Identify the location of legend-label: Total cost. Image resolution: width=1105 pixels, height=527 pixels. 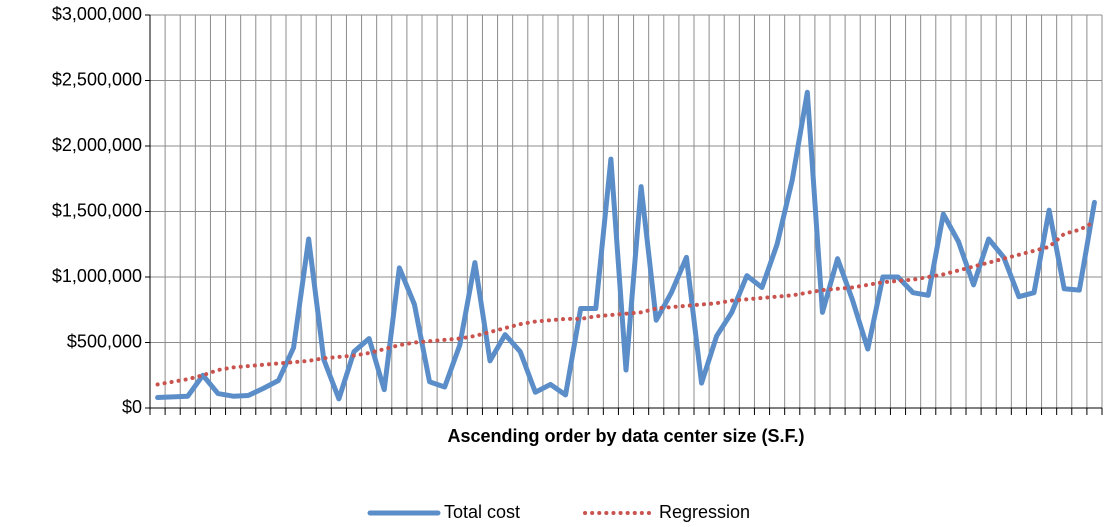
(482, 512).